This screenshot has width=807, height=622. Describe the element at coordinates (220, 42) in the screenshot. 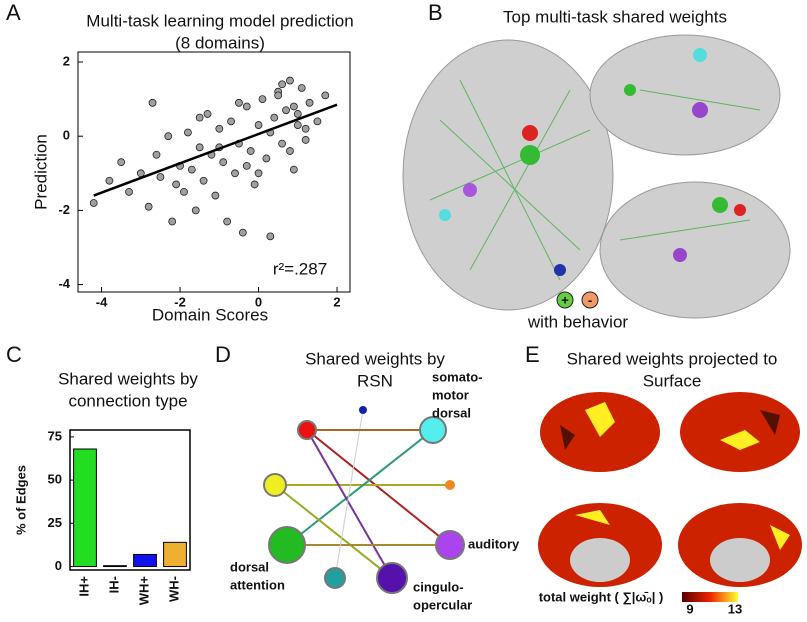

I see `title: (8 domains)` at that location.